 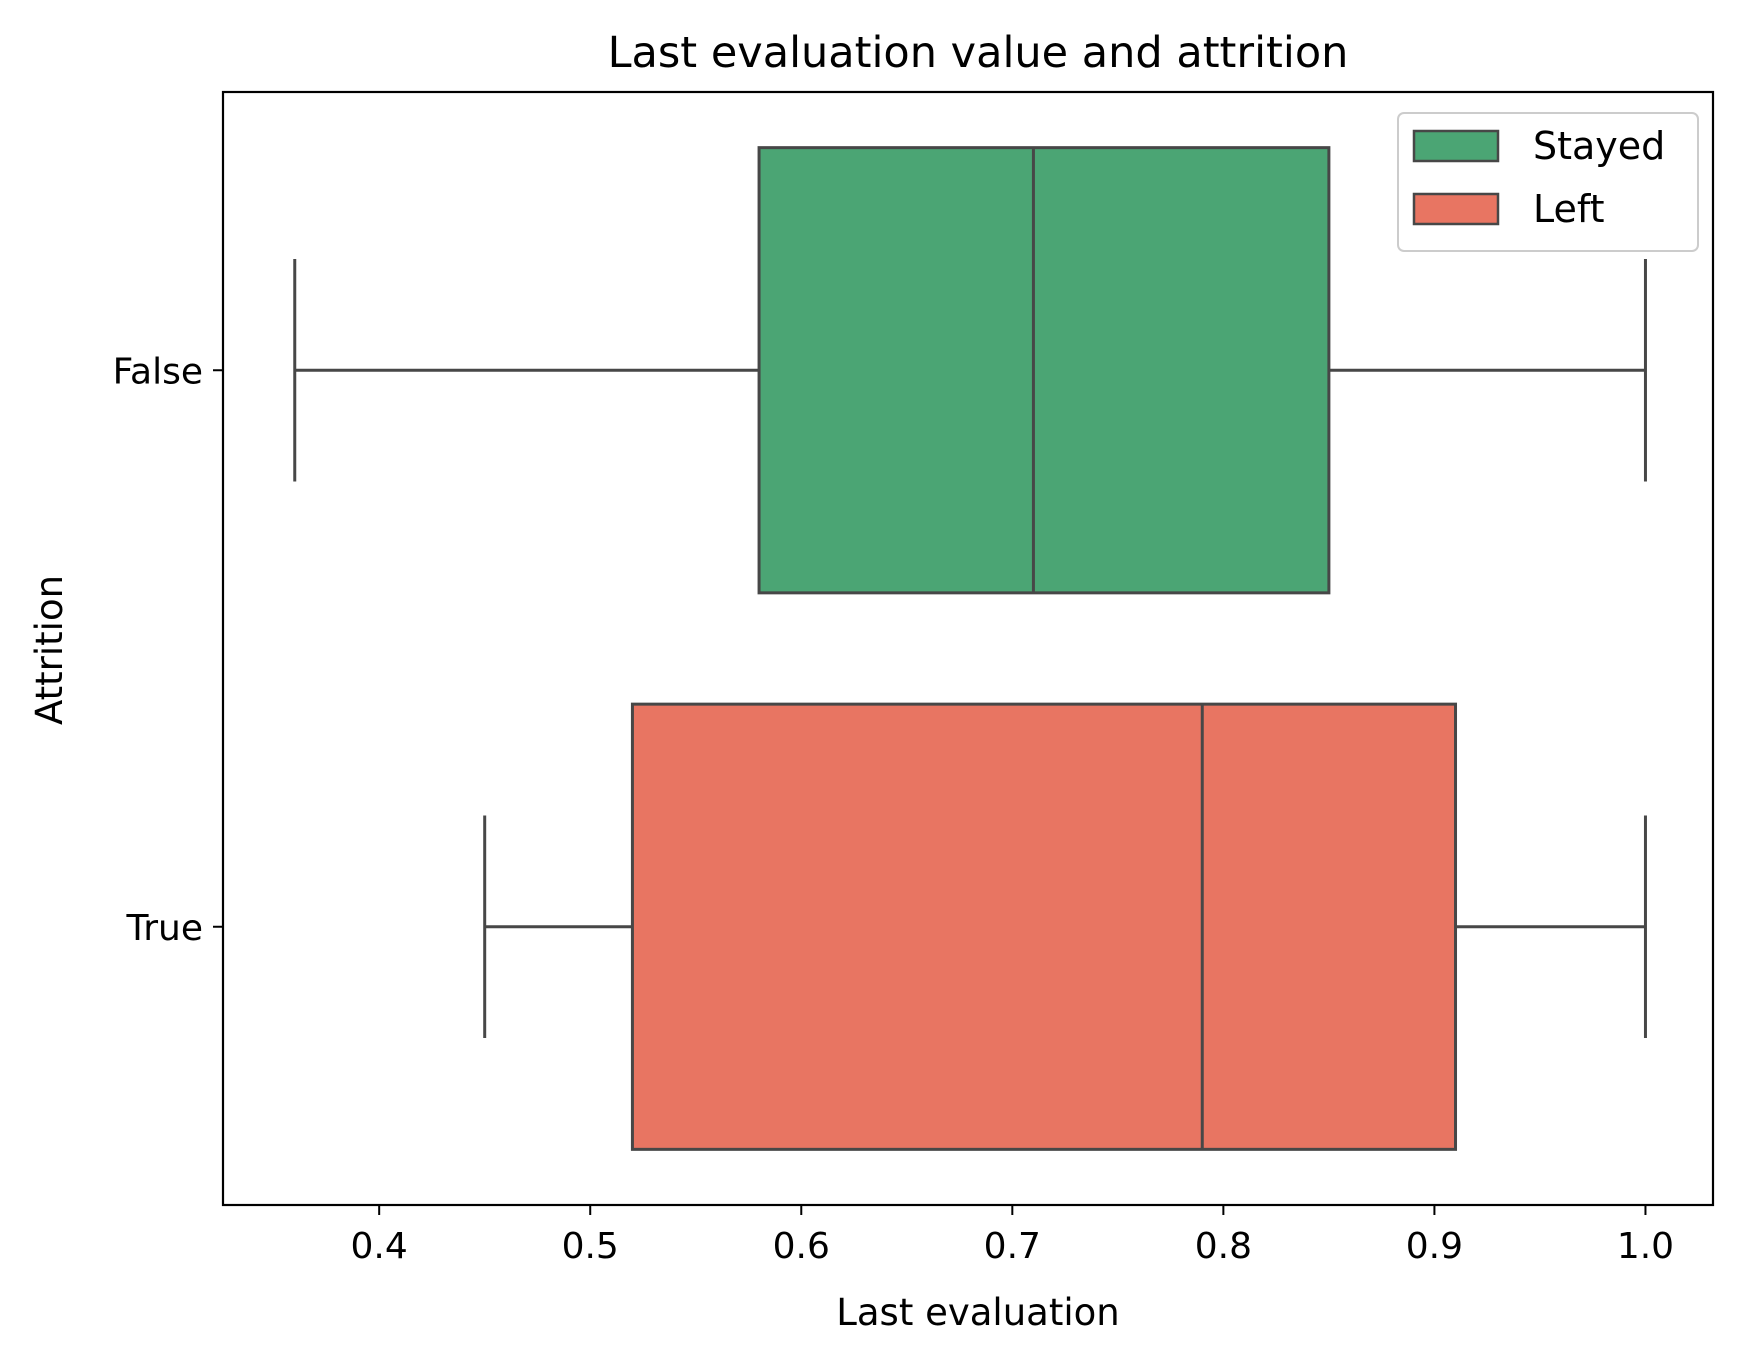 What do you see at coordinates (49, 650) in the screenshot?
I see `y-axis-label: Attrition` at bounding box center [49, 650].